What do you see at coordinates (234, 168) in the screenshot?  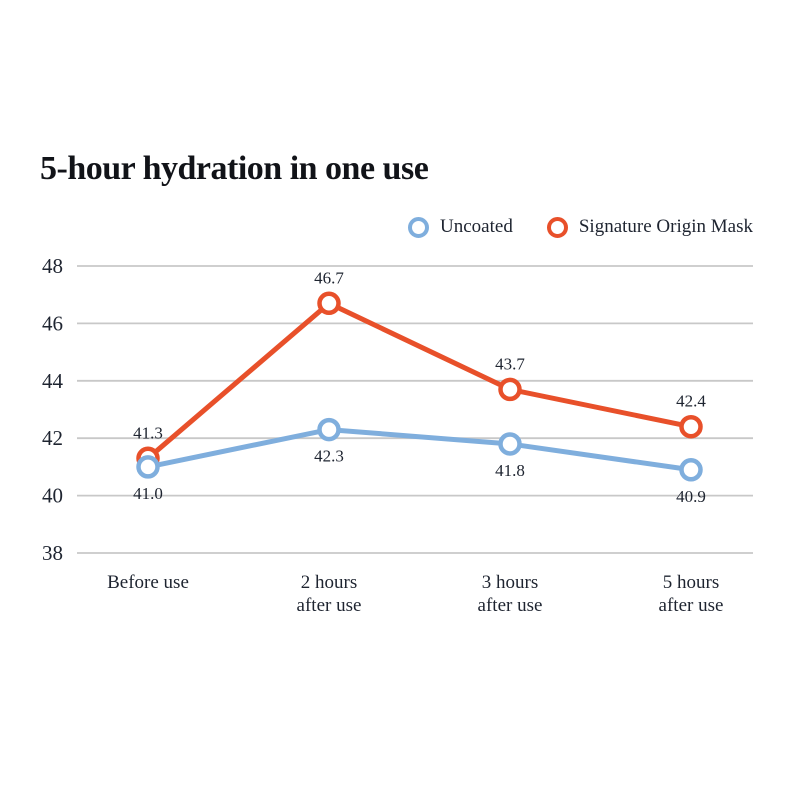 I see `chart-title: 5-hour hydration in one use` at bounding box center [234, 168].